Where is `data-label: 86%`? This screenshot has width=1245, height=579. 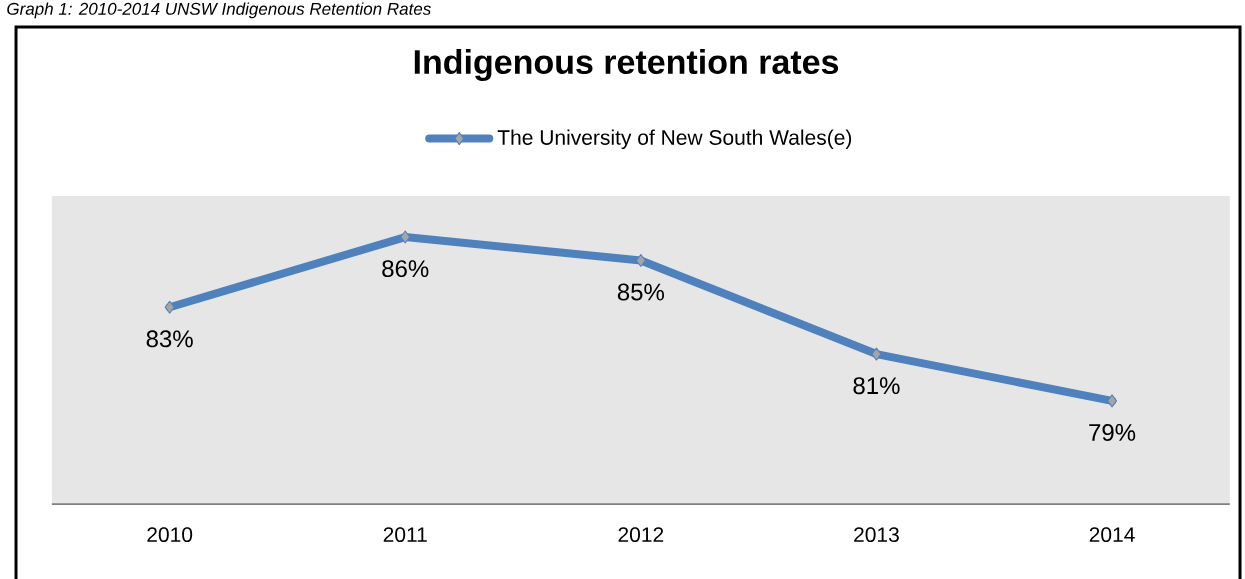
data-label: 86% is located at coordinates (405, 269).